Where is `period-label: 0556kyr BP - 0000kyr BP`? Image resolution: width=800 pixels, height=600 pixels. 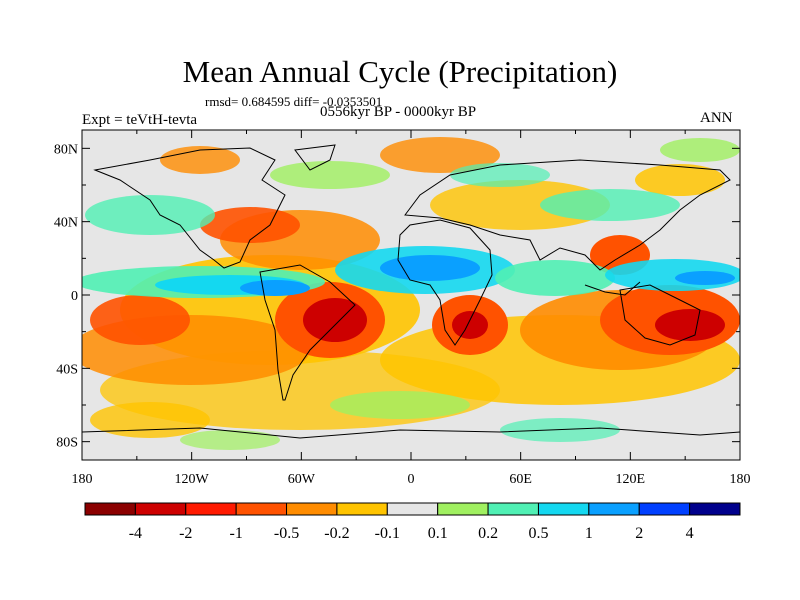
period-label: 0556kyr BP - 0000kyr BP is located at coordinates (398, 112).